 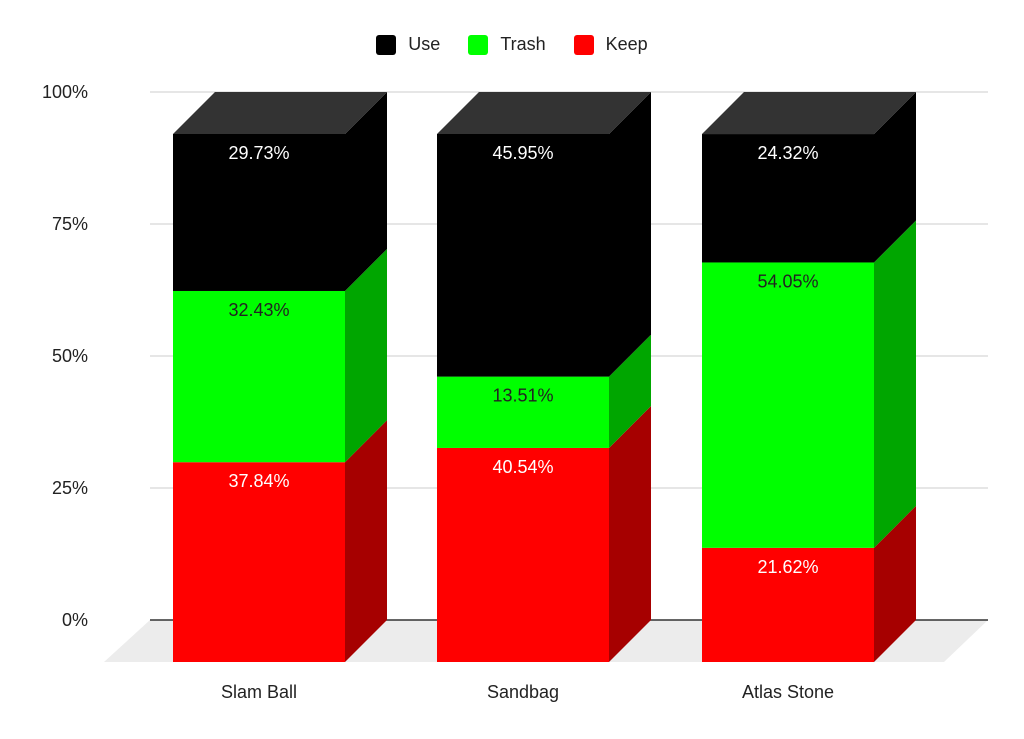 What do you see at coordinates (258, 153) in the screenshot?
I see `data-label-slam-ball-use: 29.73%` at bounding box center [258, 153].